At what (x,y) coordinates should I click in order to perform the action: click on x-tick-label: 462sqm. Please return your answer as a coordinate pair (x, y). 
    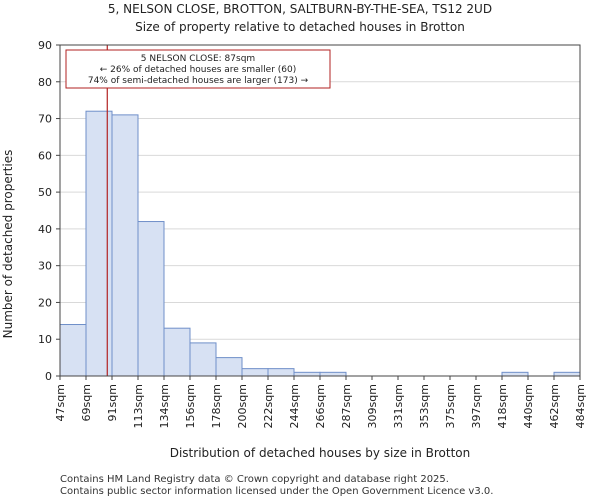
    Looking at the image, I should click on (554, 406).